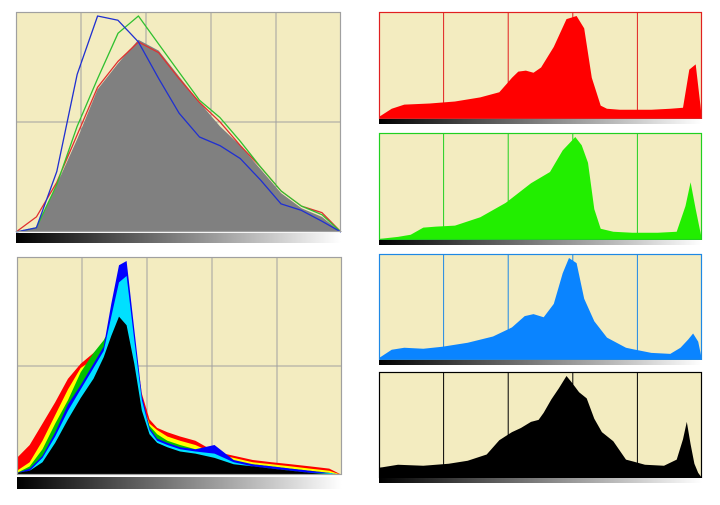 The width and height of the screenshot is (720, 505). I want to click on chart-green-channel, so click(540, 188).